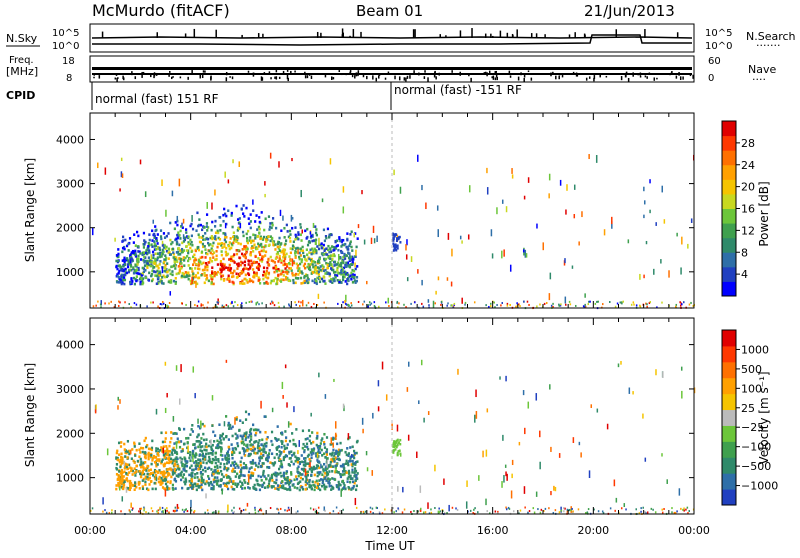 The width and height of the screenshot is (800, 558). Describe the element at coordinates (718, 46) in the screenshot. I see `nsearch-tick-bottom: 10^0` at that location.